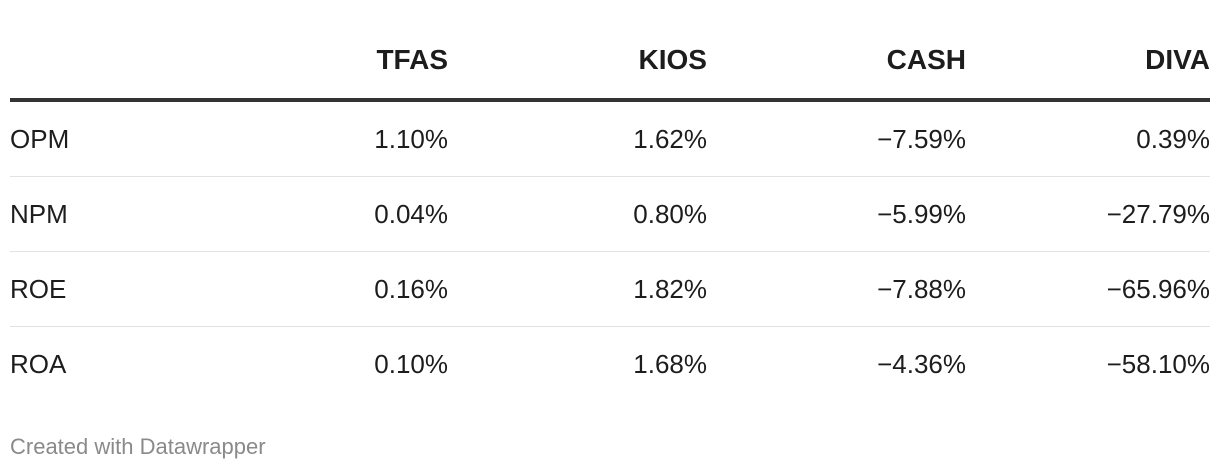 The width and height of the screenshot is (1220, 472). What do you see at coordinates (1088, 138) in the screenshot?
I see `table-cell: 0.39%` at bounding box center [1088, 138].